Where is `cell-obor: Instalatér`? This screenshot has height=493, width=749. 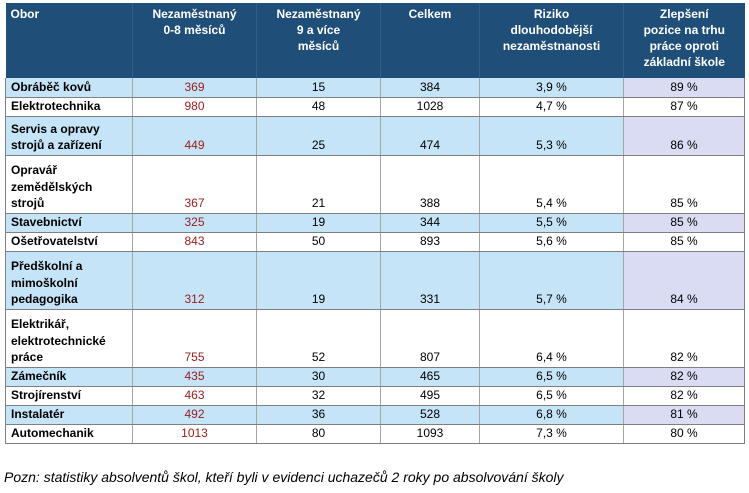 cell-obor: Instalatér is located at coordinates (69, 415).